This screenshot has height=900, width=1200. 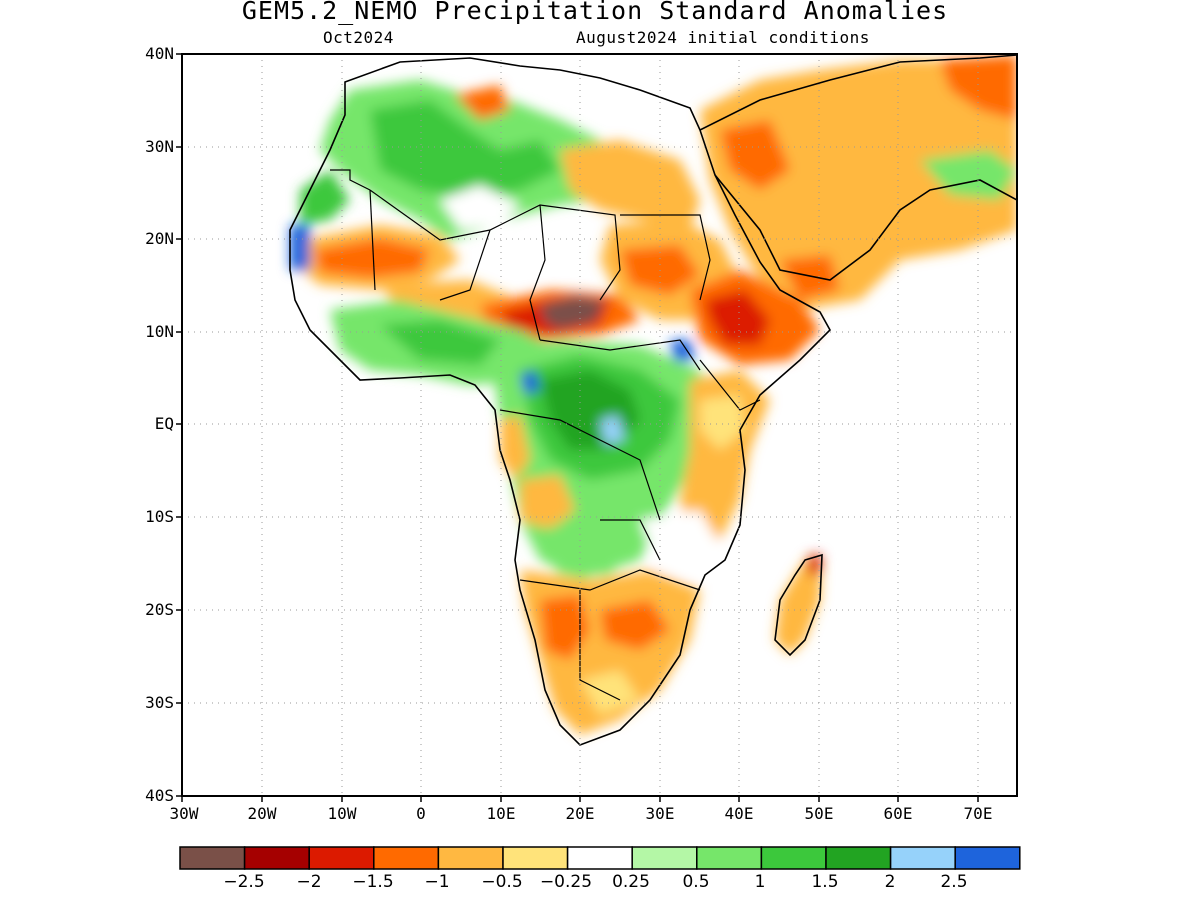 What do you see at coordinates (244, 882) in the screenshot?
I see `colorbar-label: −2.5` at bounding box center [244, 882].